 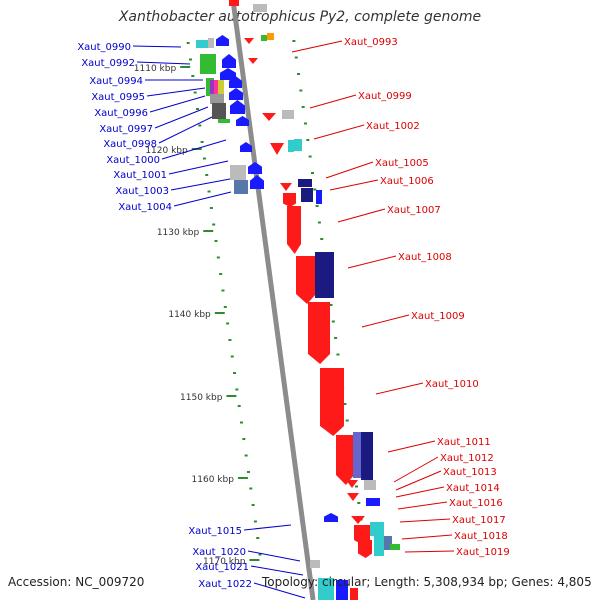 What do you see at coordinates (133, 160) in the screenshot?
I see `gene-label-Xaut_1000: Xaut_1000` at bounding box center [133, 160].